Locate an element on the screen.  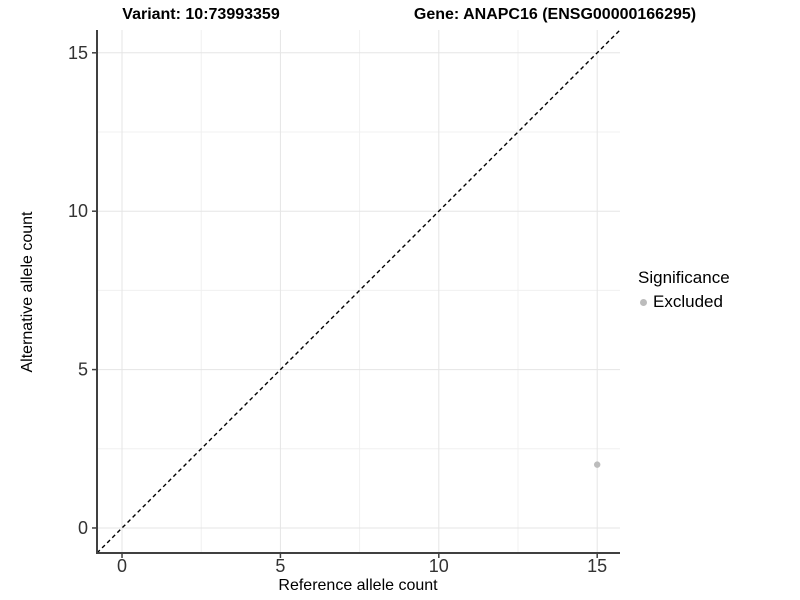
y-tick-label: 5 is located at coordinates (83, 370).